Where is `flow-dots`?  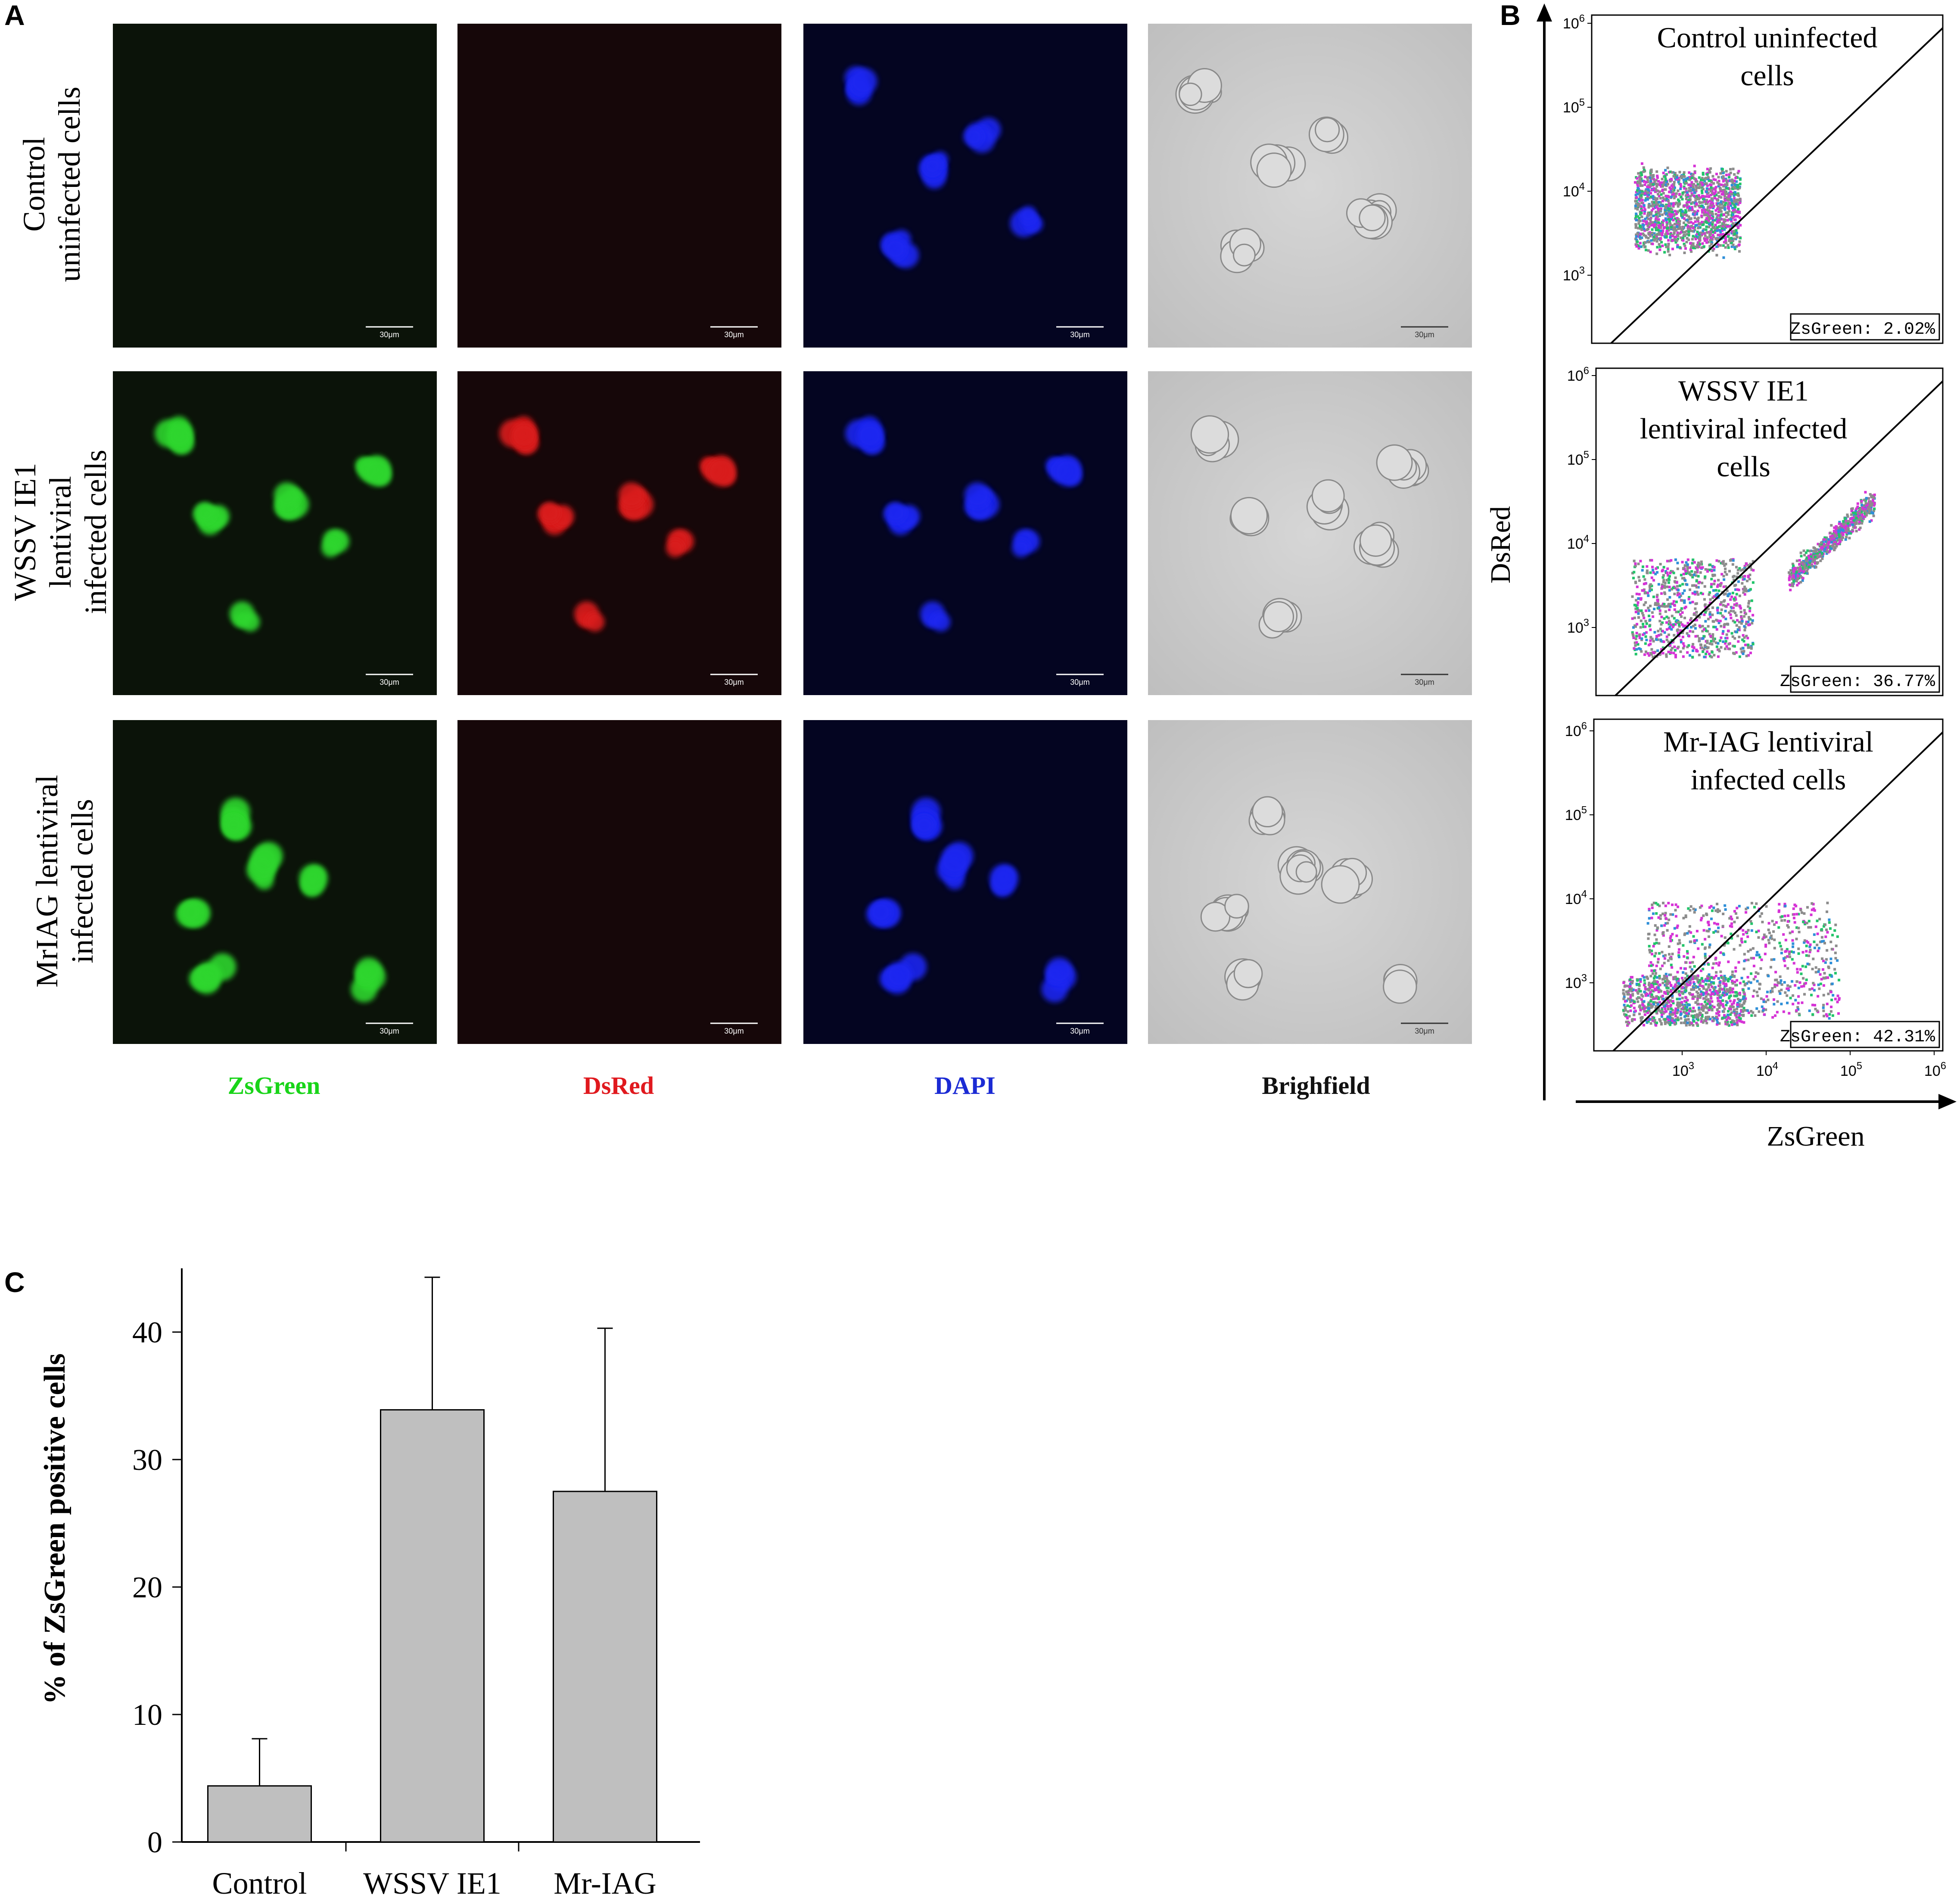
flow-dots is located at coordinates (1754, 575).